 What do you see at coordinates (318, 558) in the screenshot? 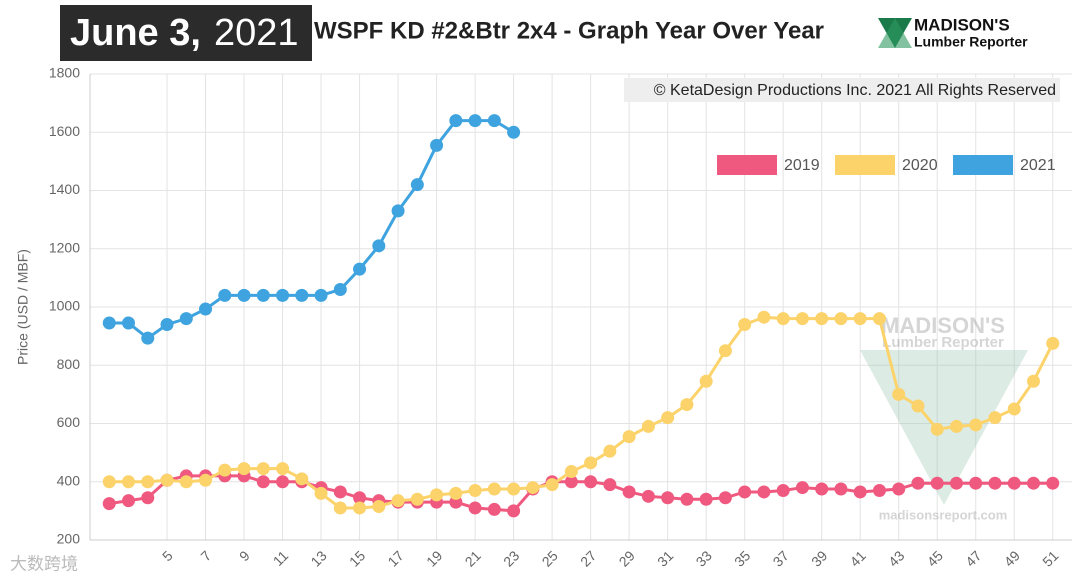
I see `x-tick-label: 13` at bounding box center [318, 558].